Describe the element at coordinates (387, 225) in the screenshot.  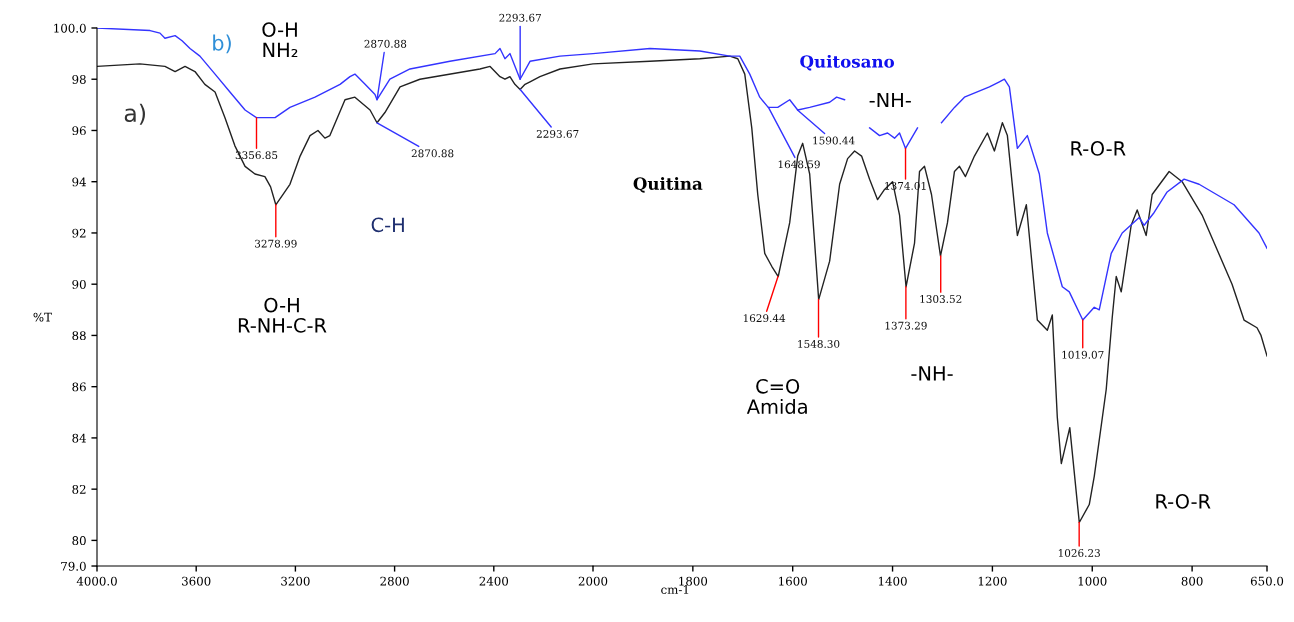
I see `annotation: C-H` at that location.